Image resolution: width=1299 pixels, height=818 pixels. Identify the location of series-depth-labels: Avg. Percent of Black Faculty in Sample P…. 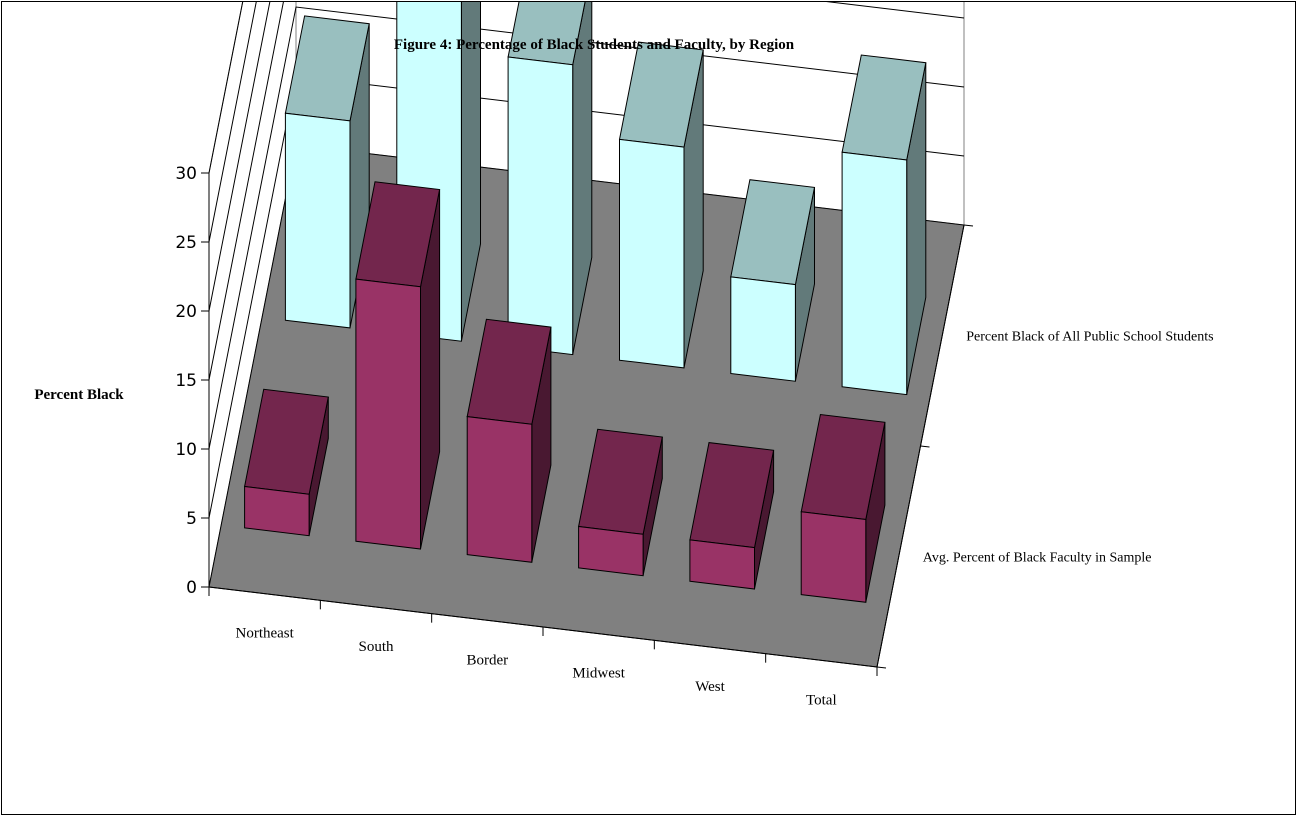
(1068, 448).